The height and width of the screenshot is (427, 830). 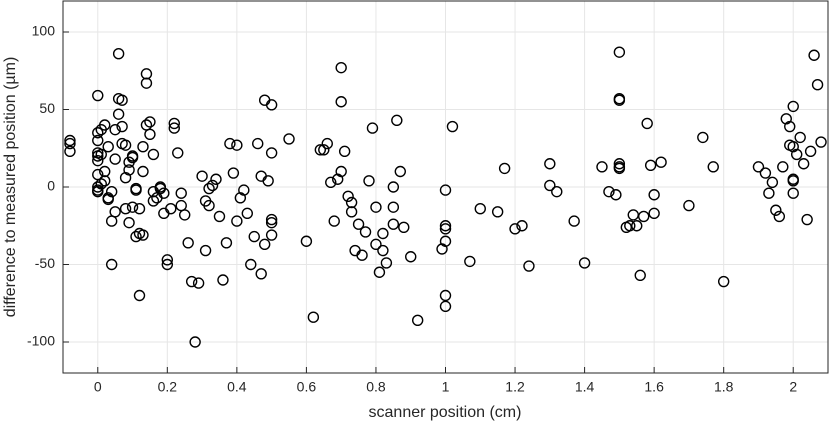 What do you see at coordinates (47, 108) in the screenshot?
I see `y-tick-label: 50` at bounding box center [47, 108].